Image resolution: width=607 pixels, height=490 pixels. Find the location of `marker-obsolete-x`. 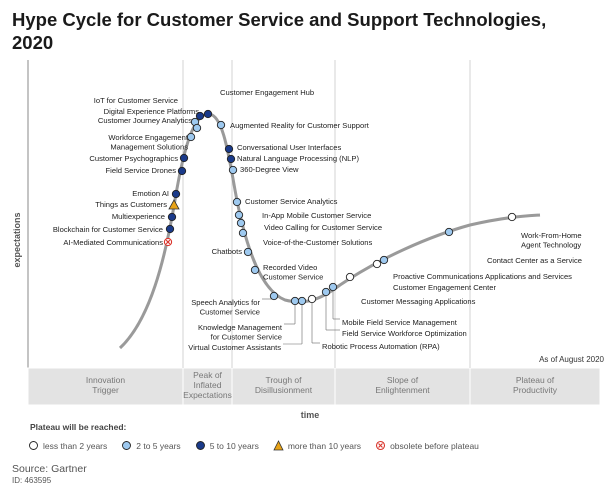

marker-obsolete-x is located at coordinates (168, 242).